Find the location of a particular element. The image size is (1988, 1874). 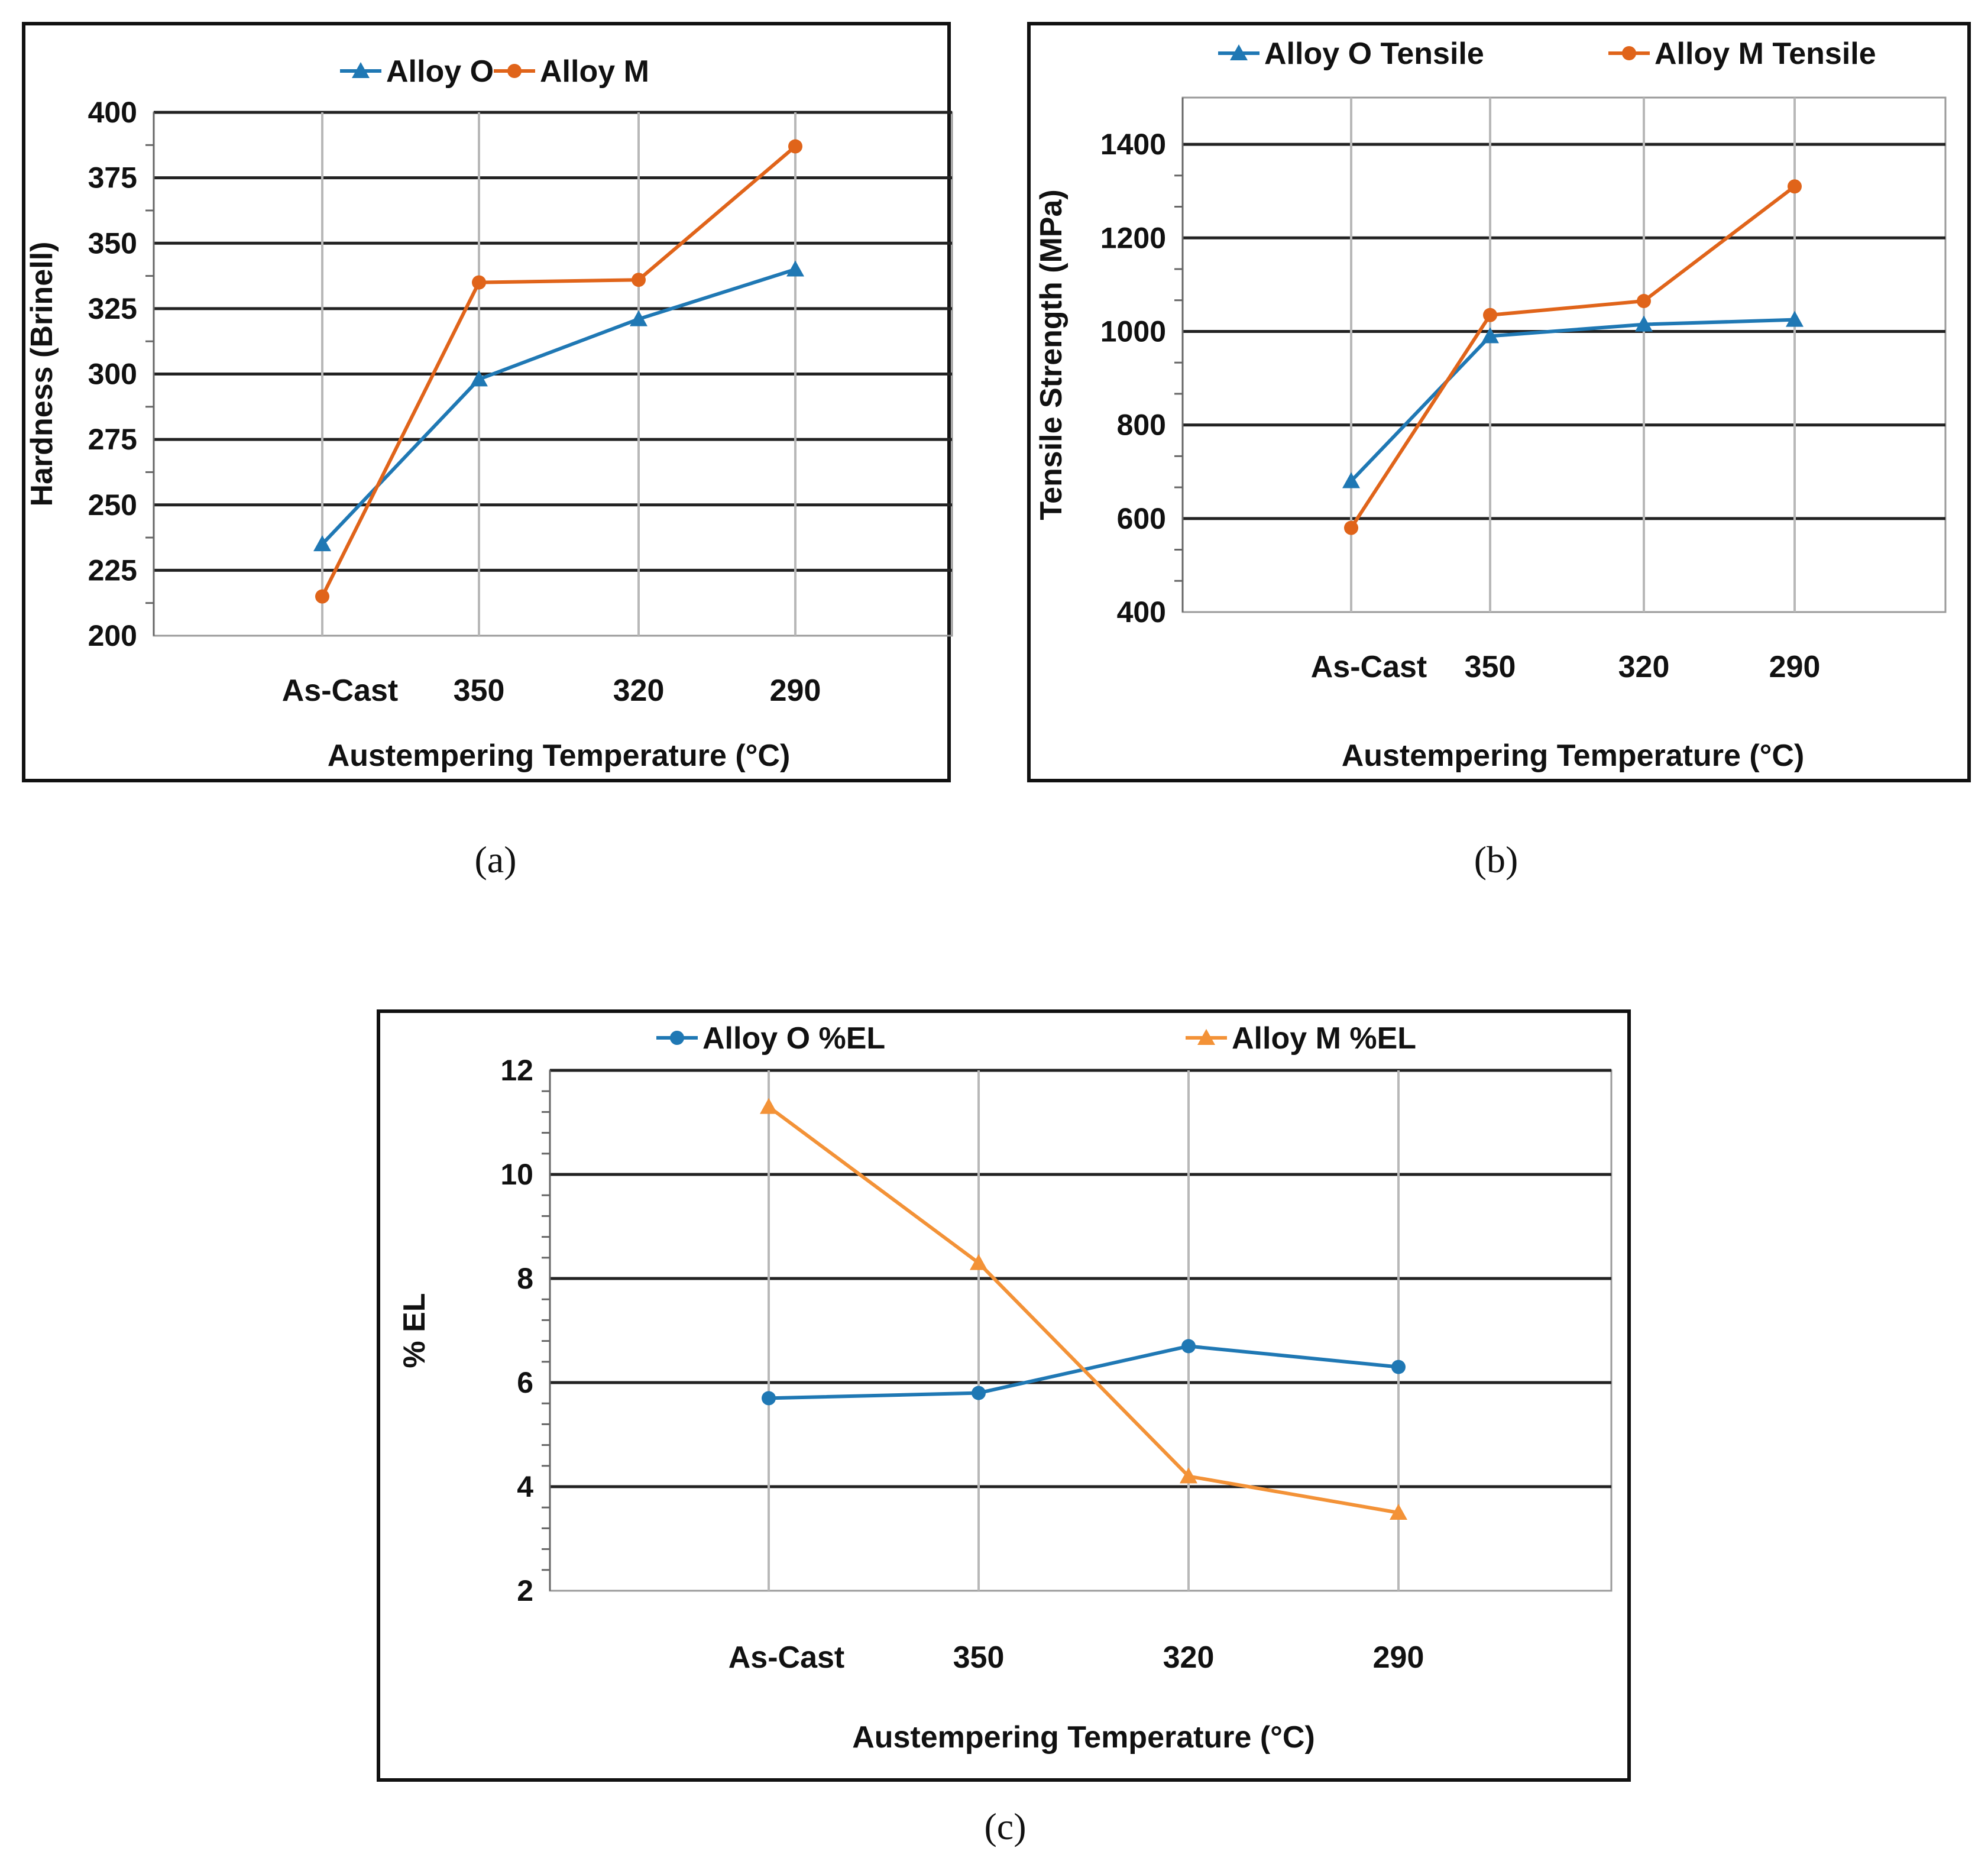

y-axis-title: Tensile Strength (MPa) is located at coordinates (1051, 354).